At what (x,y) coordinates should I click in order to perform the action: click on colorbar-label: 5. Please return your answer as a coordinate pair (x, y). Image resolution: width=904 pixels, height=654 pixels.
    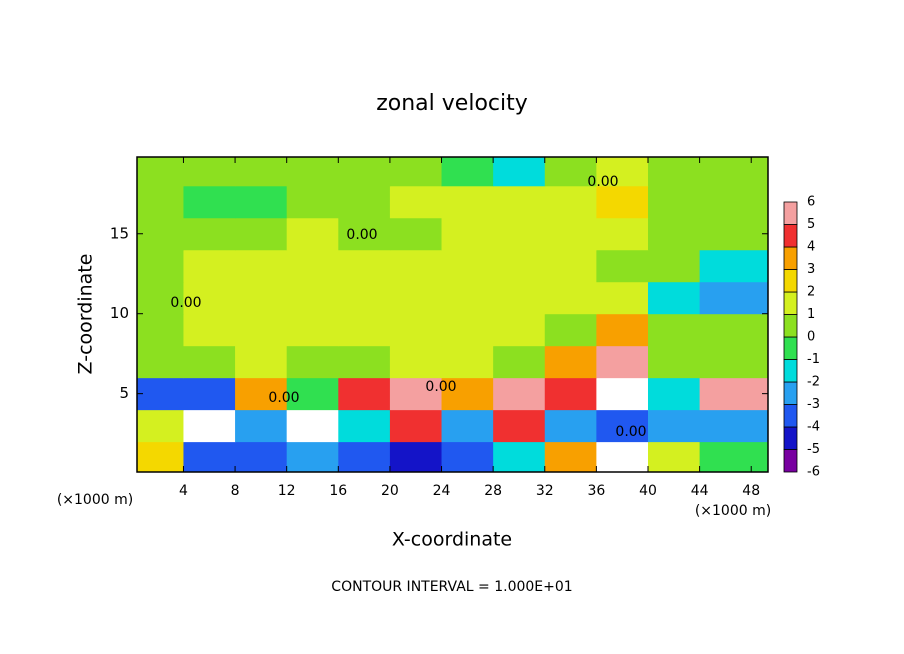
    Looking at the image, I should click on (811, 224).